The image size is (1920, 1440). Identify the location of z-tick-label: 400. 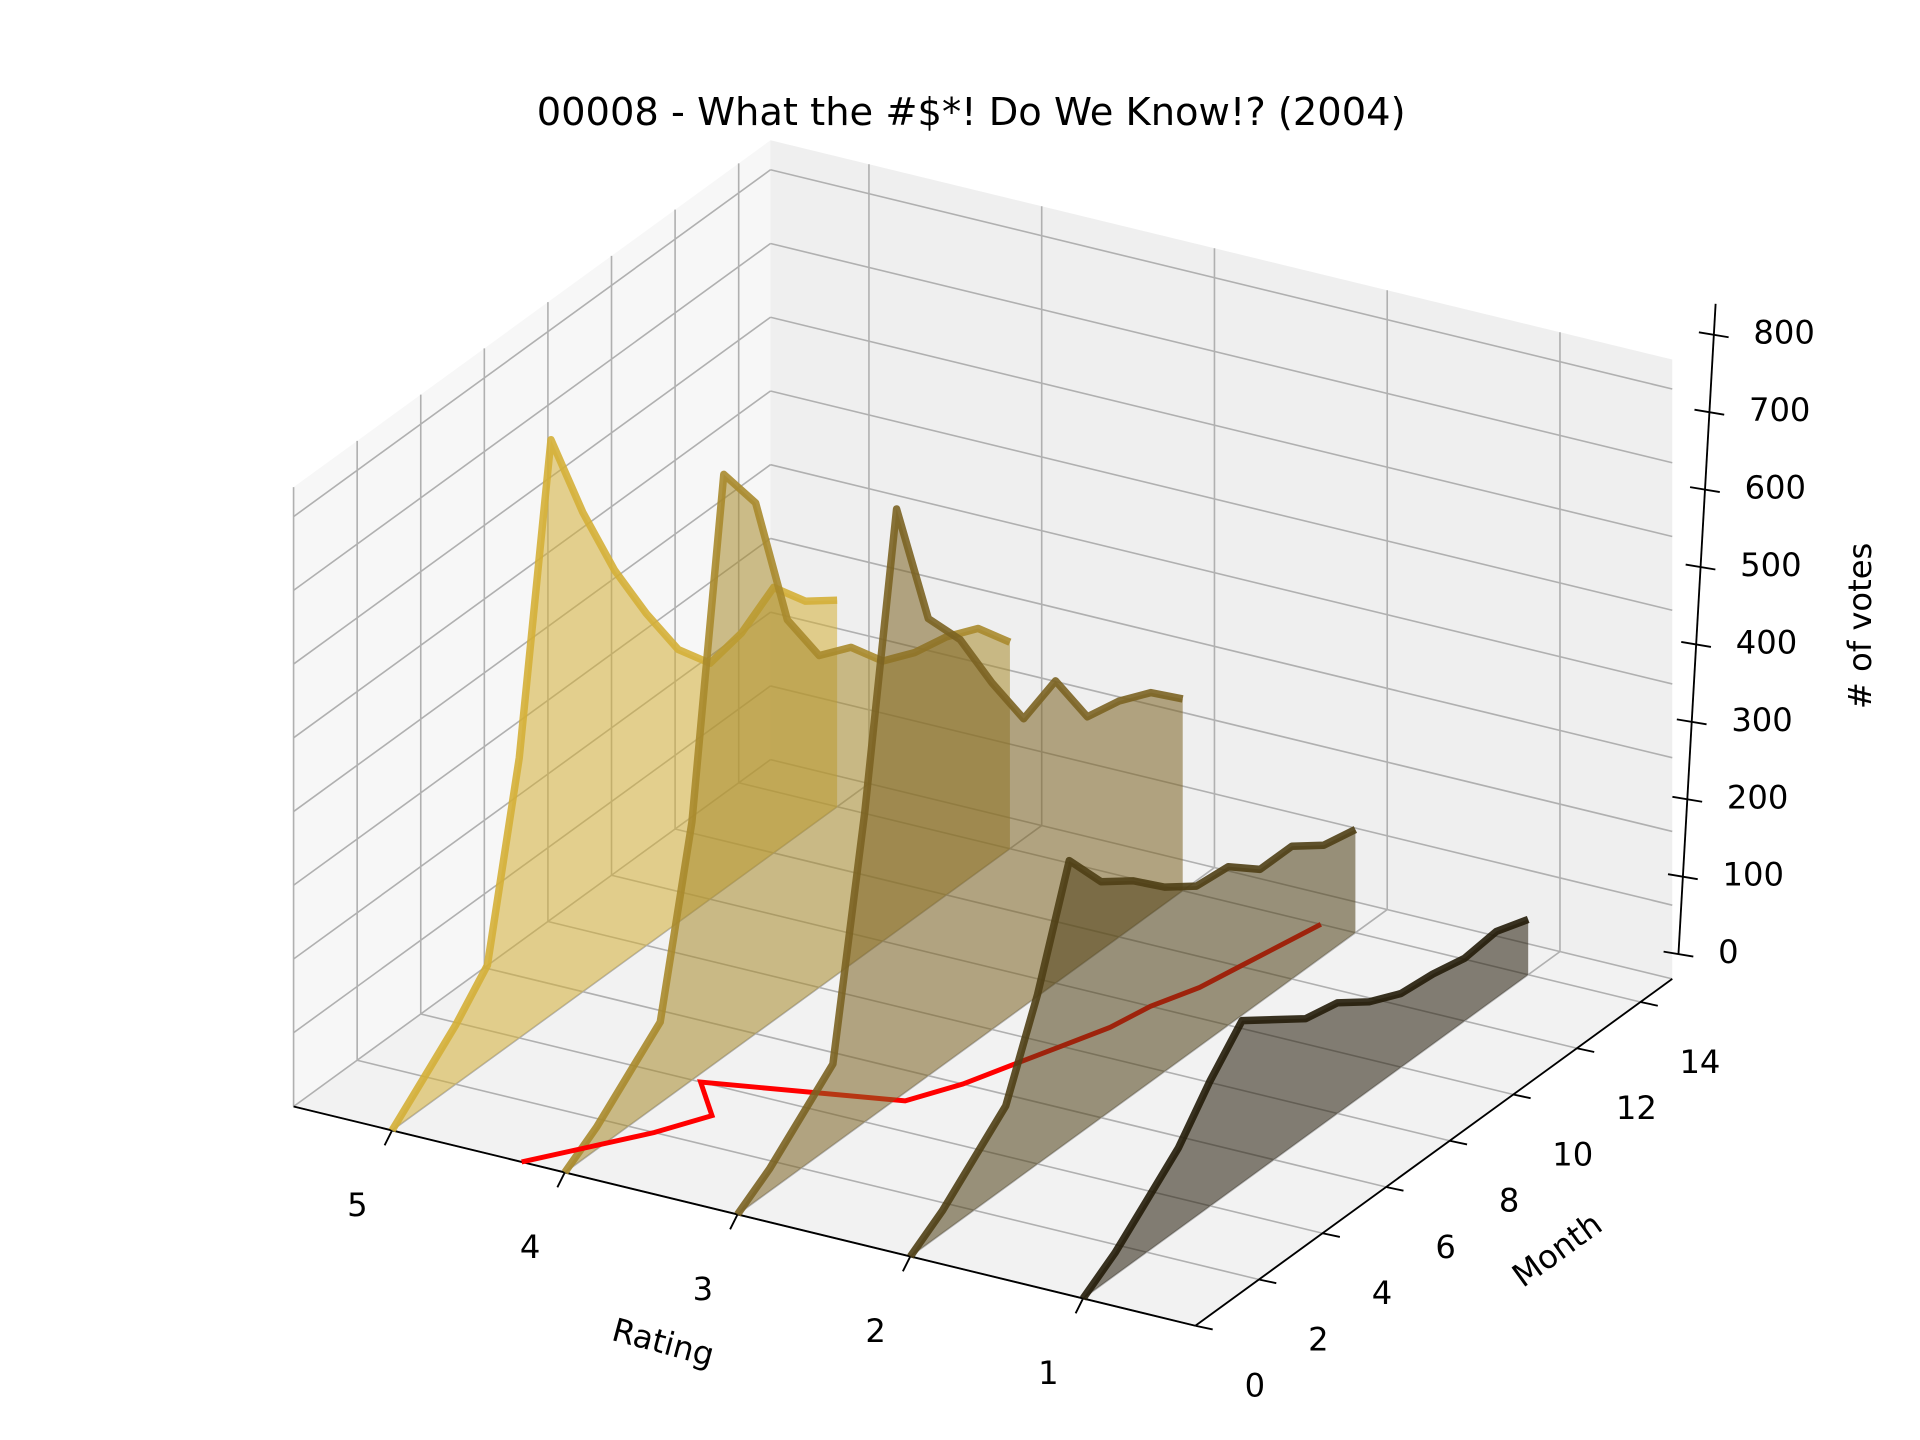
(1766, 642).